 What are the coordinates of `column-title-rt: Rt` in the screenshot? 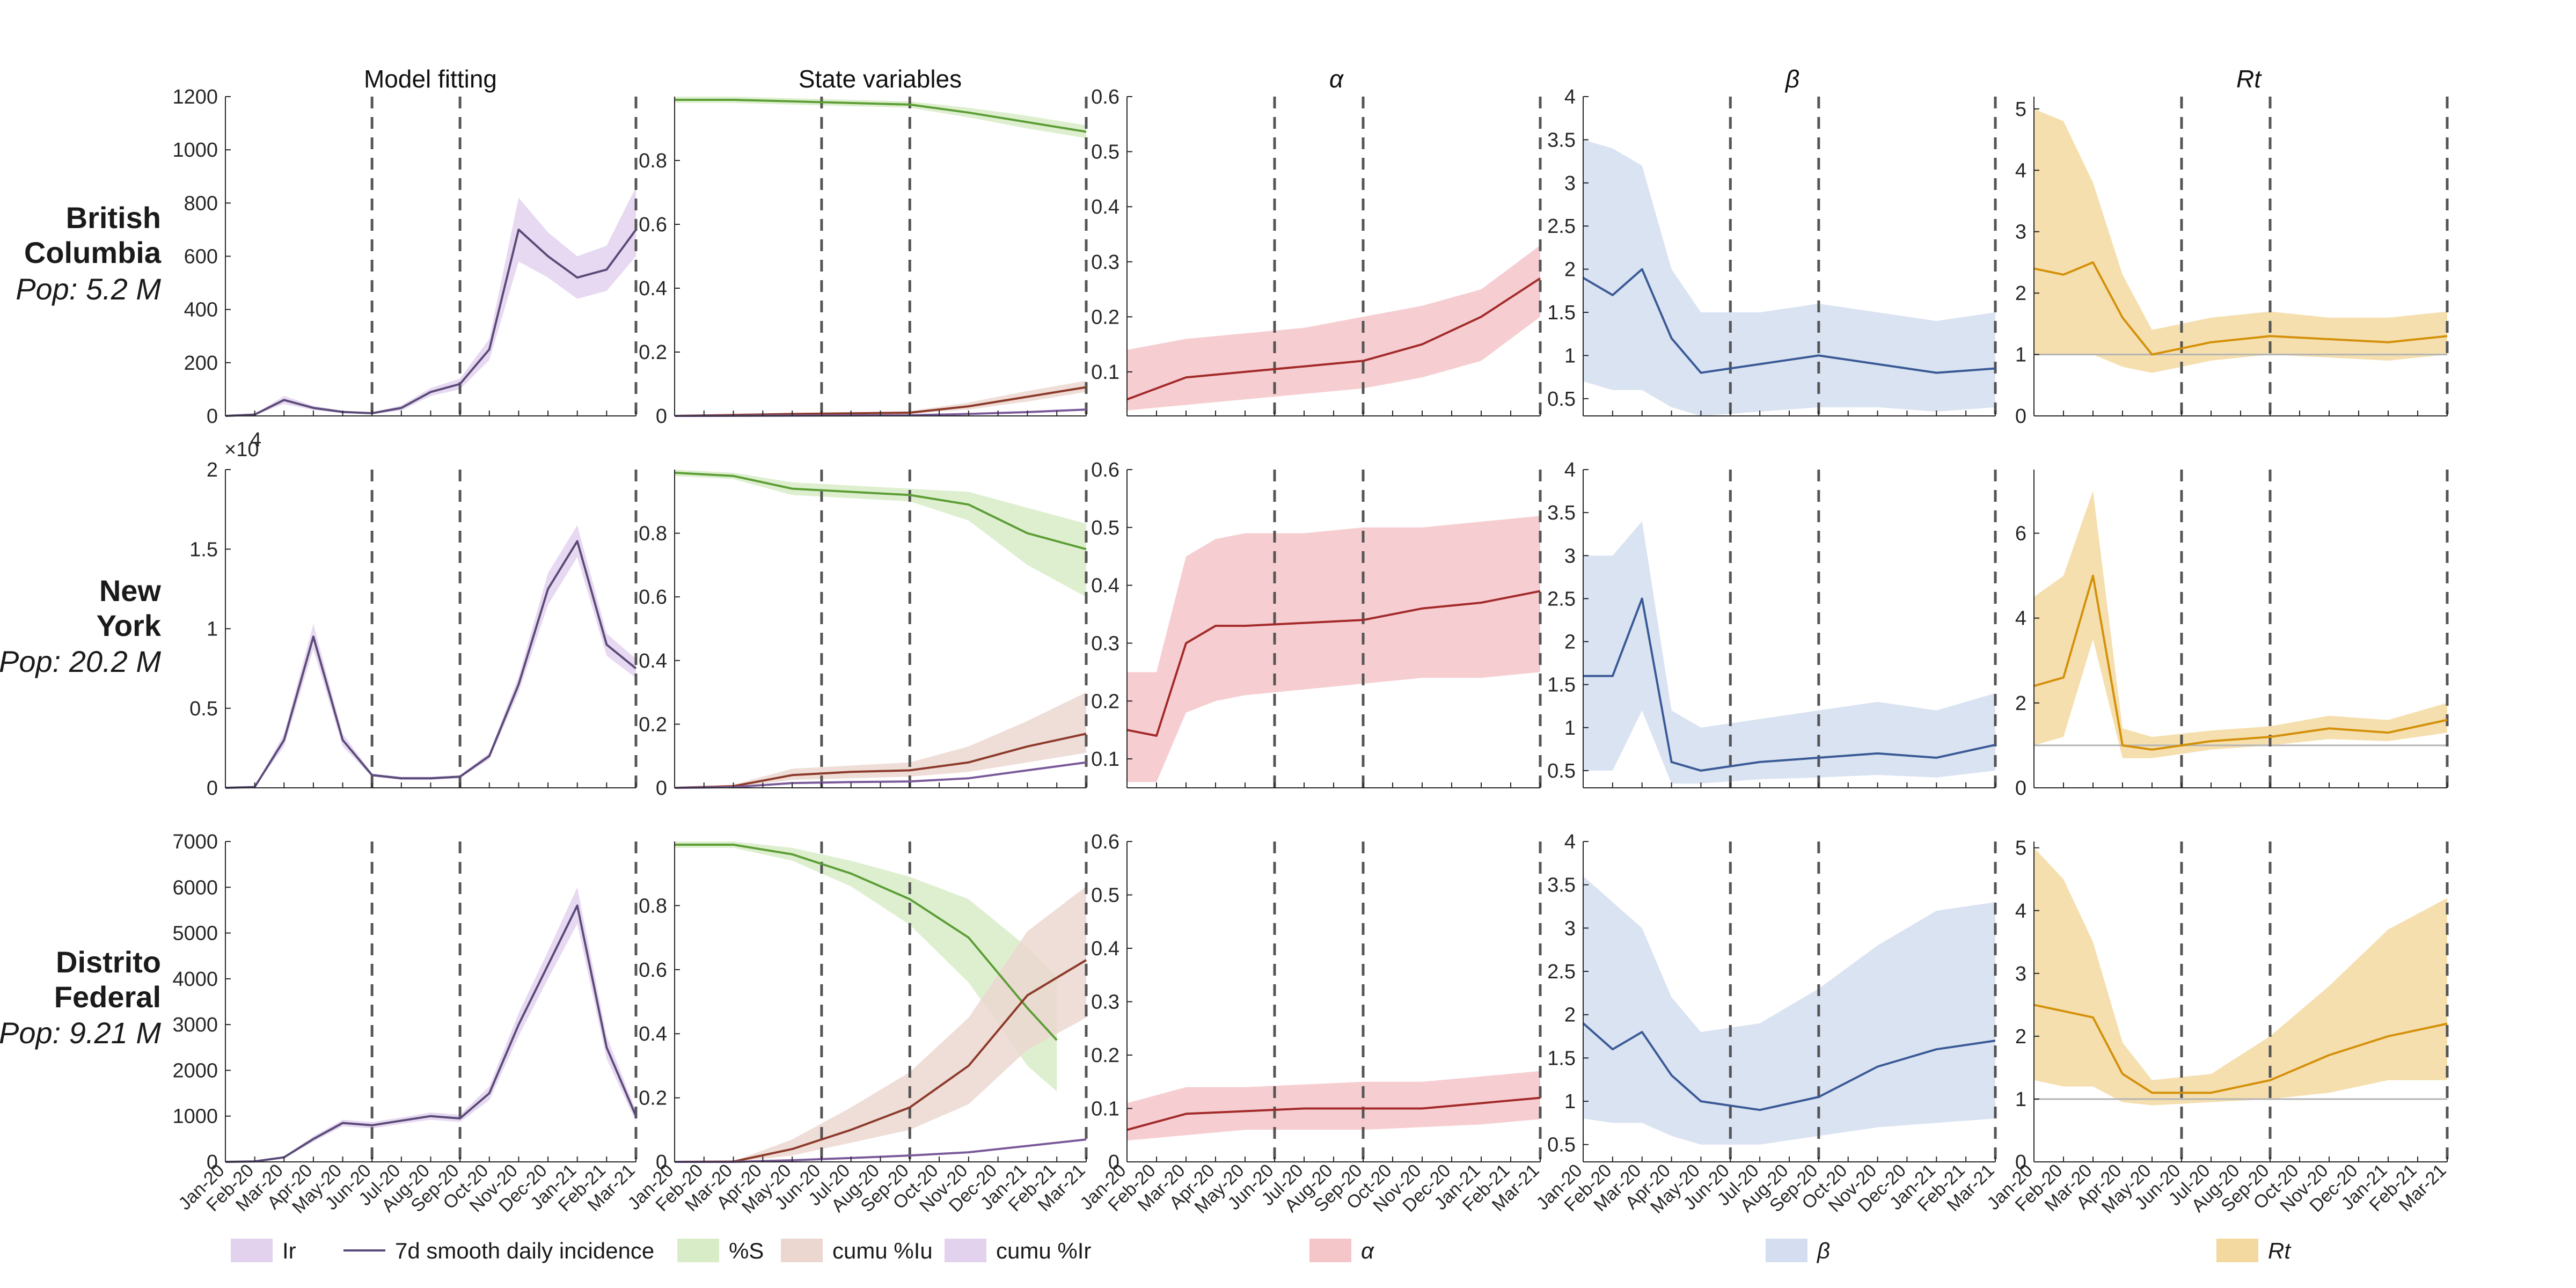 It's located at (2249, 79).